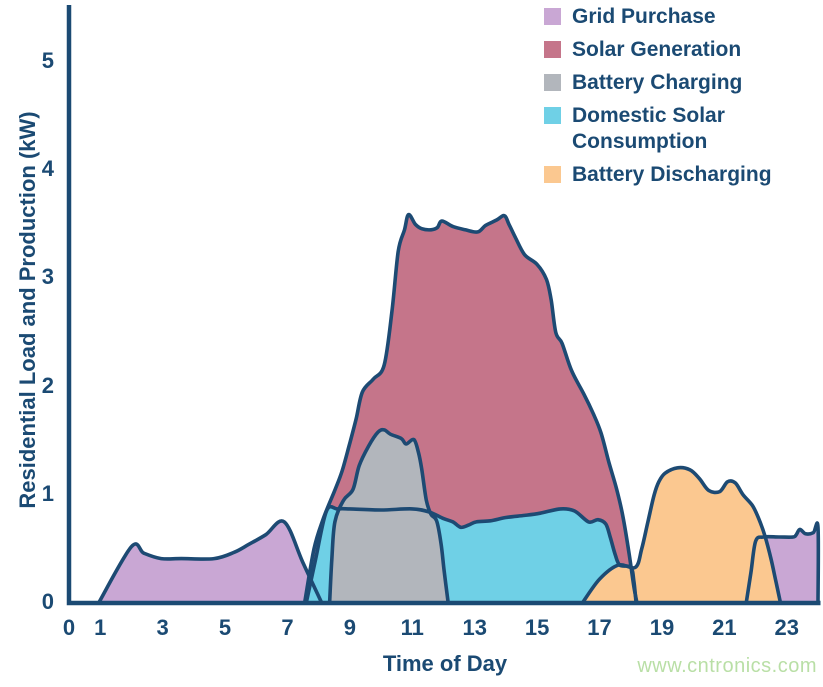 The image size is (823, 687). Describe the element at coordinates (648, 128) in the screenshot. I see `legend-label: Domestic Solar Consumption` at that location.